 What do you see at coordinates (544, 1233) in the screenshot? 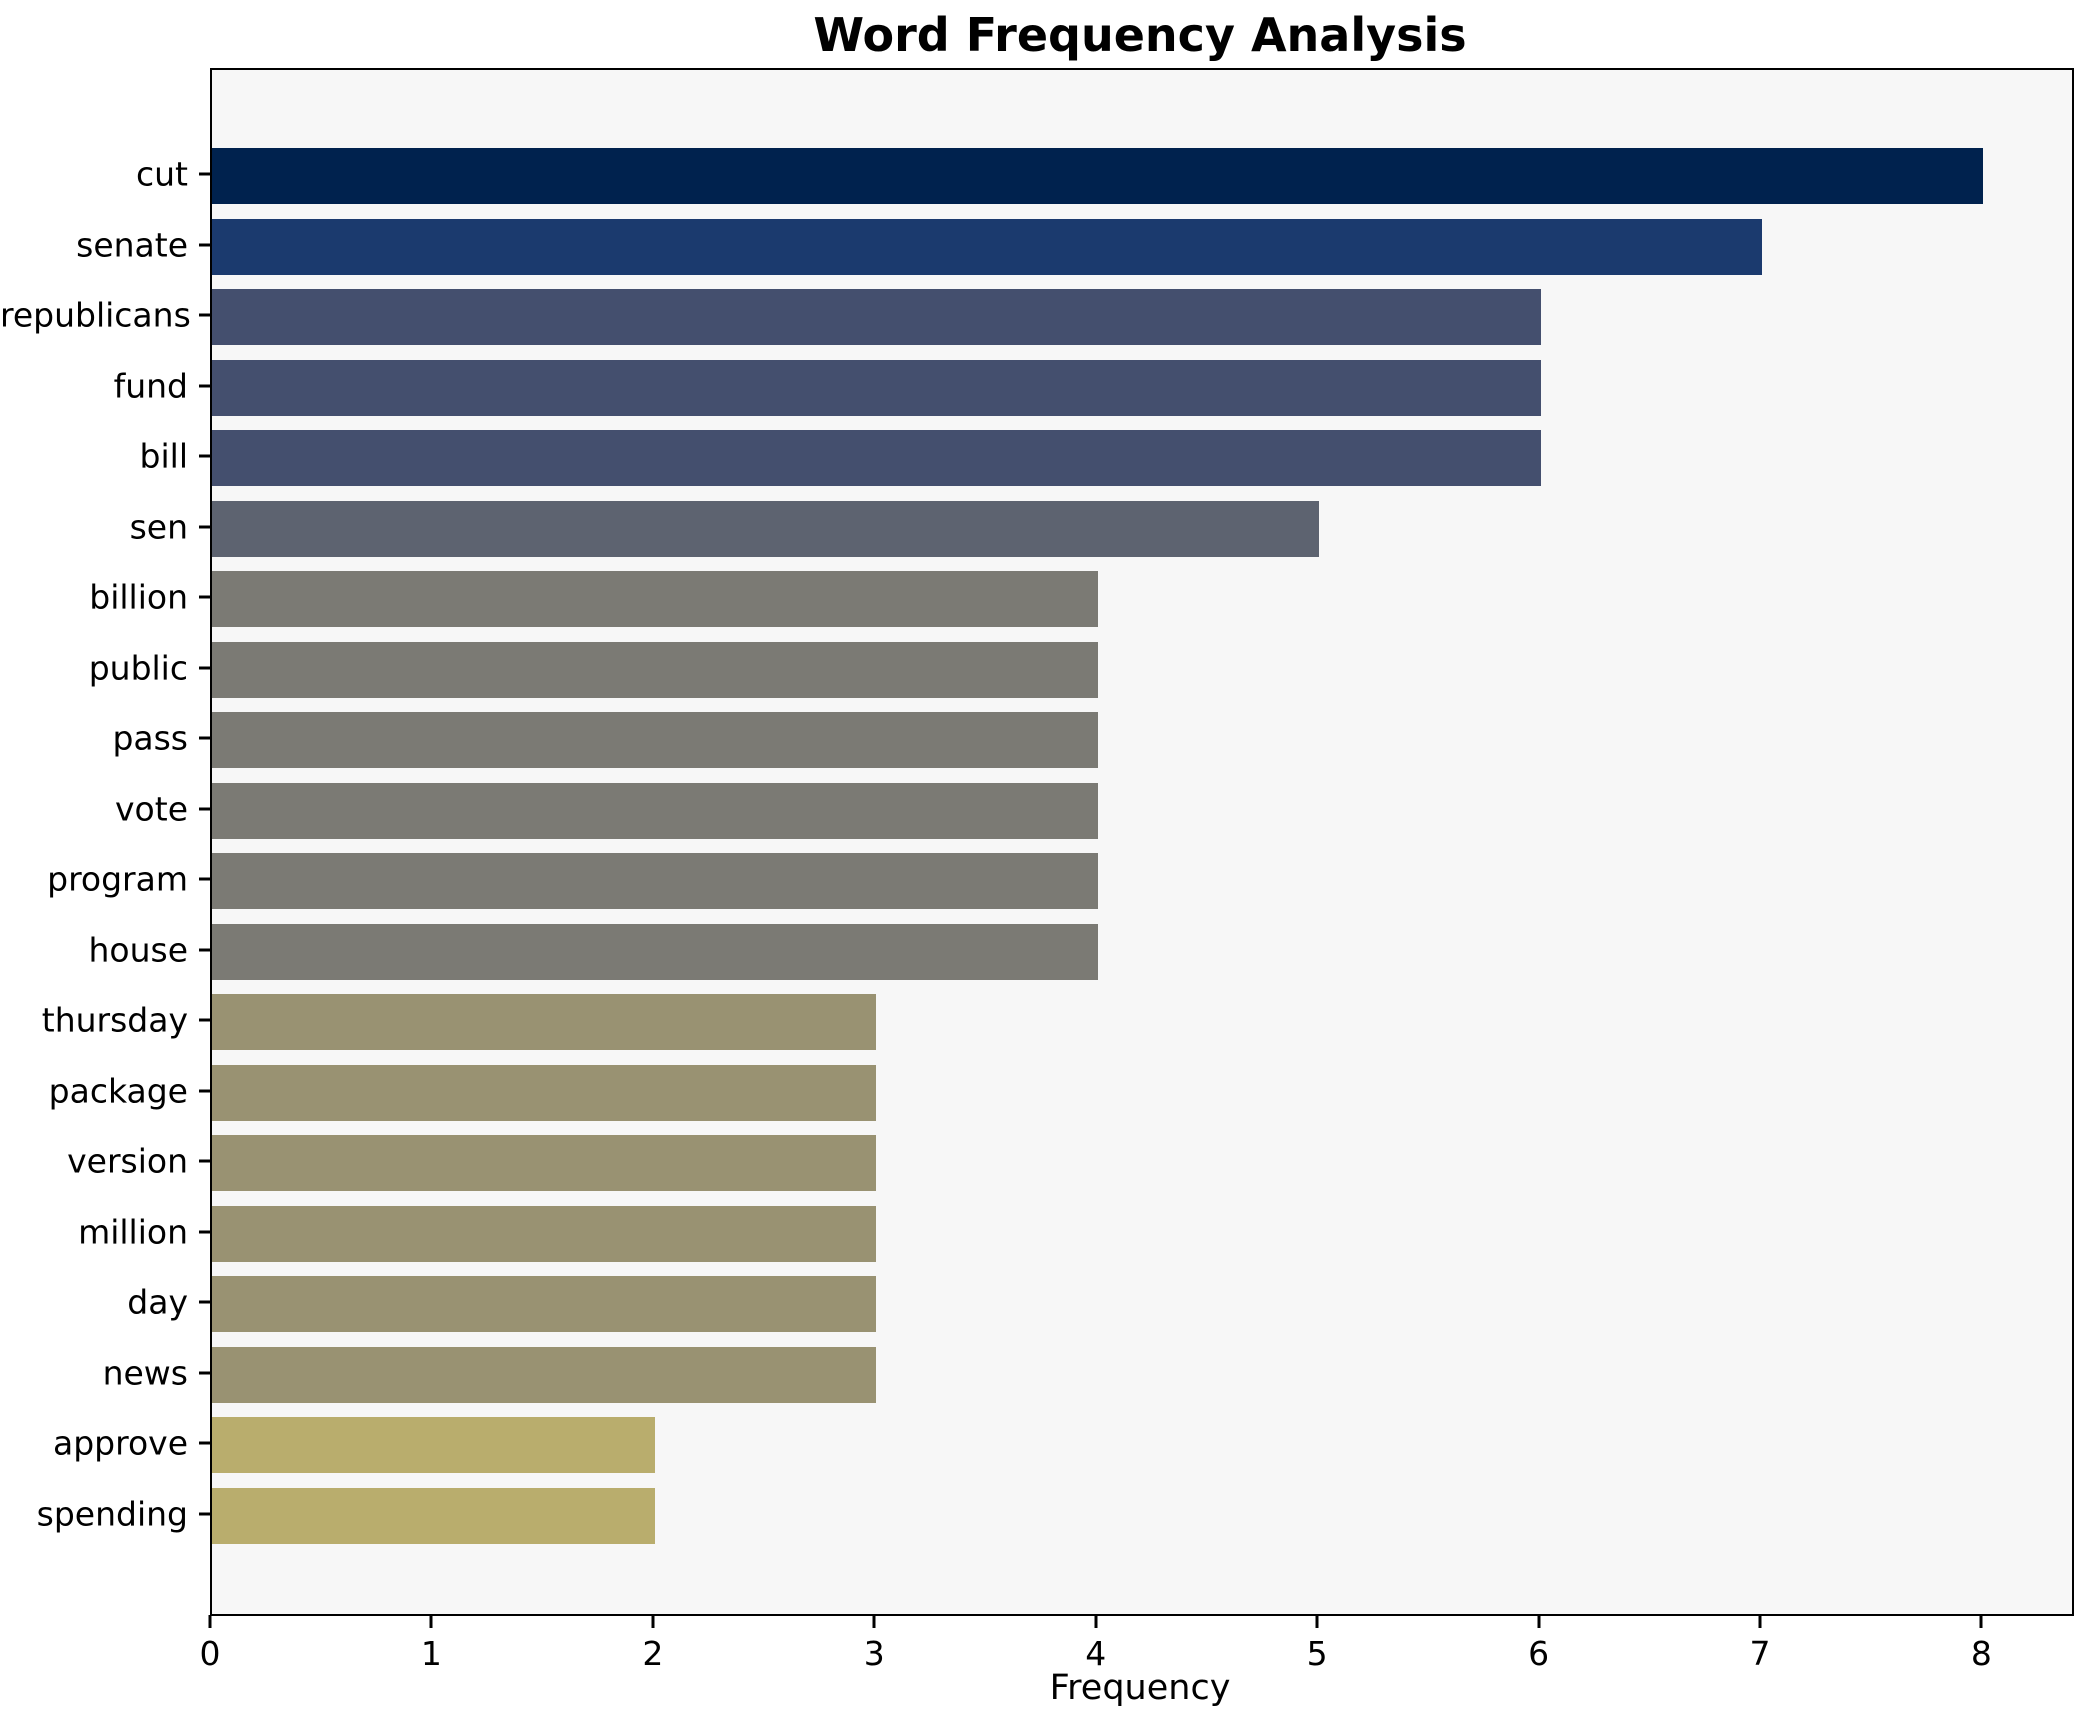
I see `bar-million` at bounding box center [544, 1233].